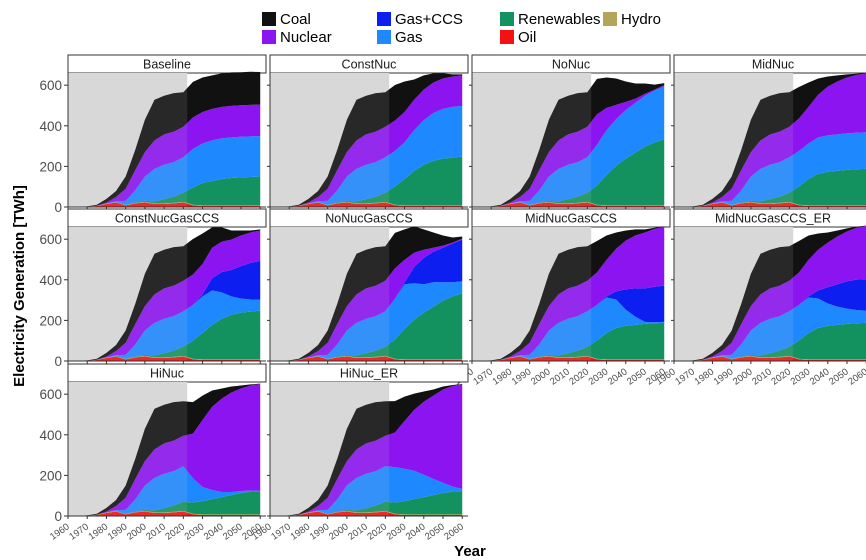 This screenshot has width=866, height=560. Describe the element at coordinates (409, 37) in the screenshot. I see `legend-label: Gas` at that location.